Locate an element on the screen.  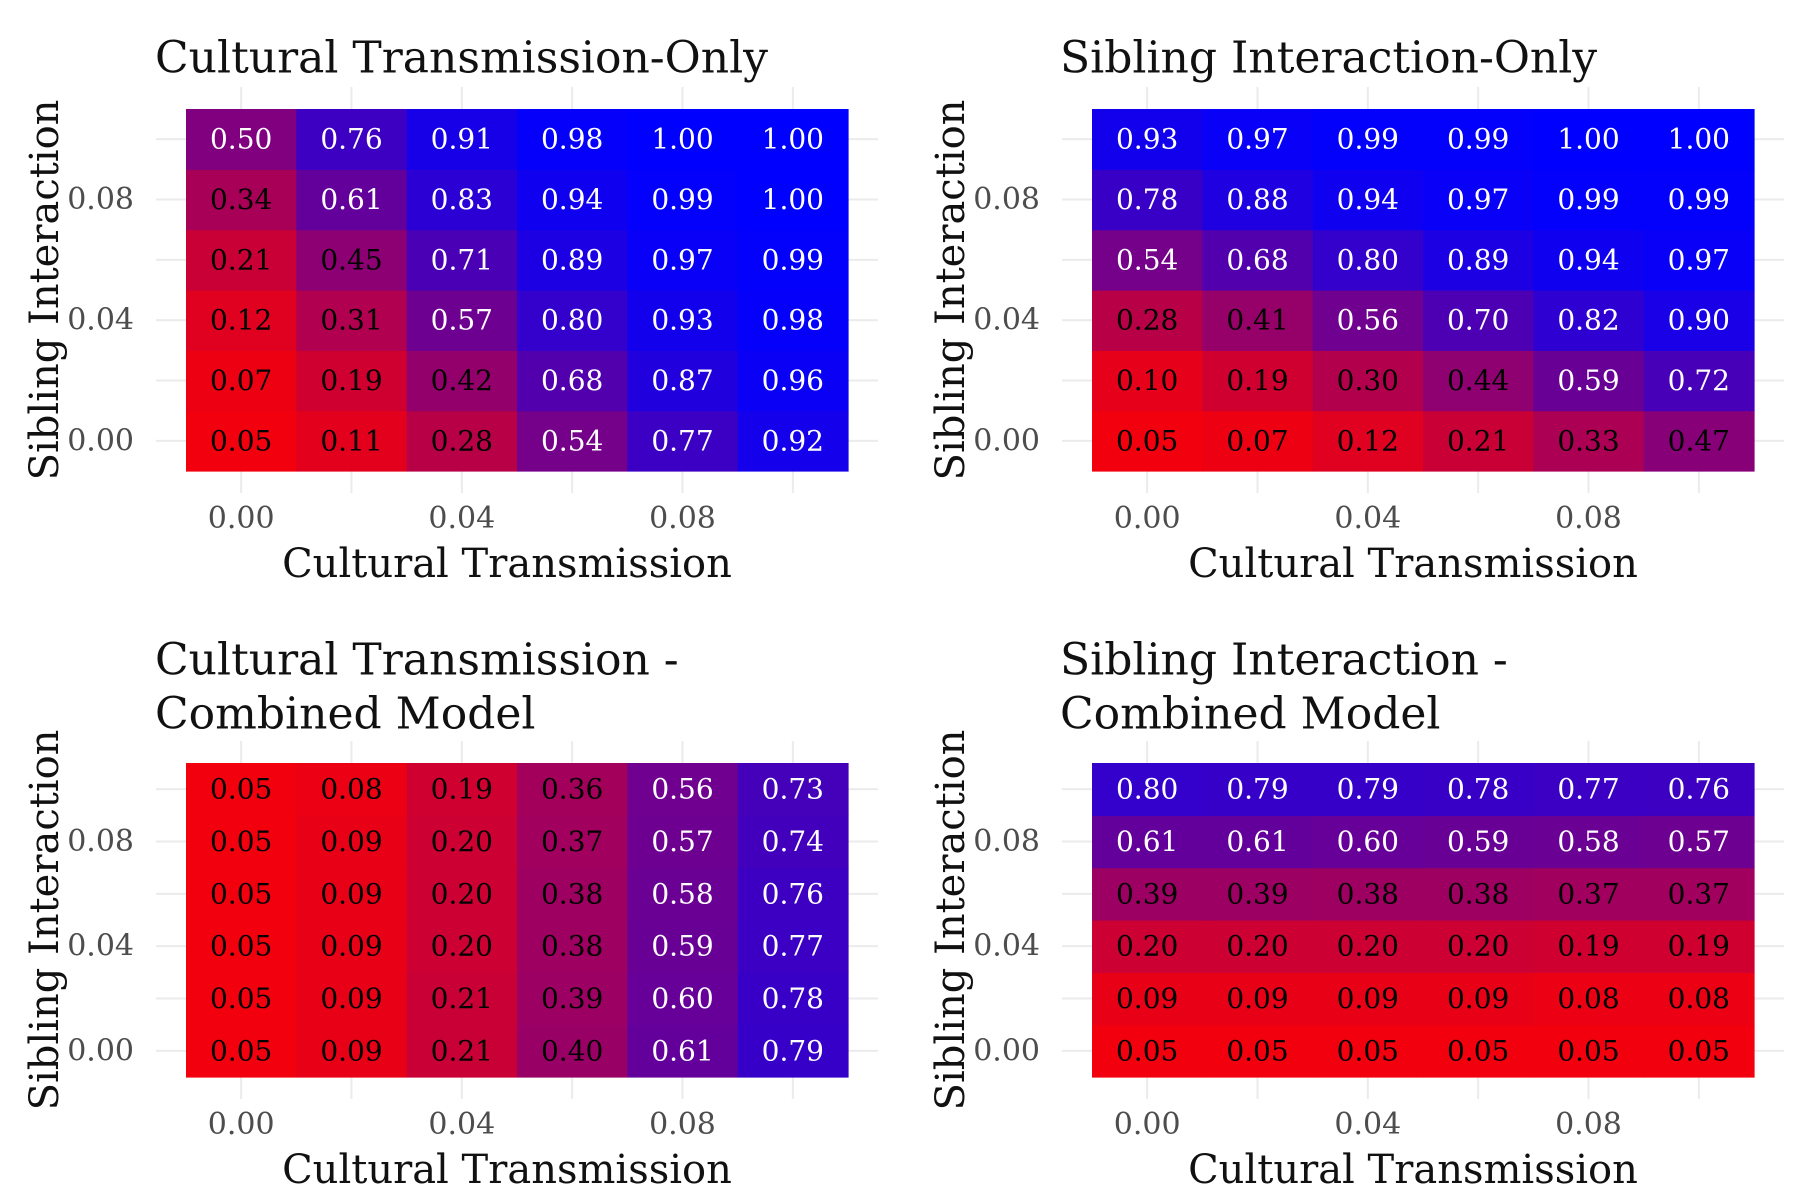
cell-value-label: 0.56 is located at coordinates (1368, 320).